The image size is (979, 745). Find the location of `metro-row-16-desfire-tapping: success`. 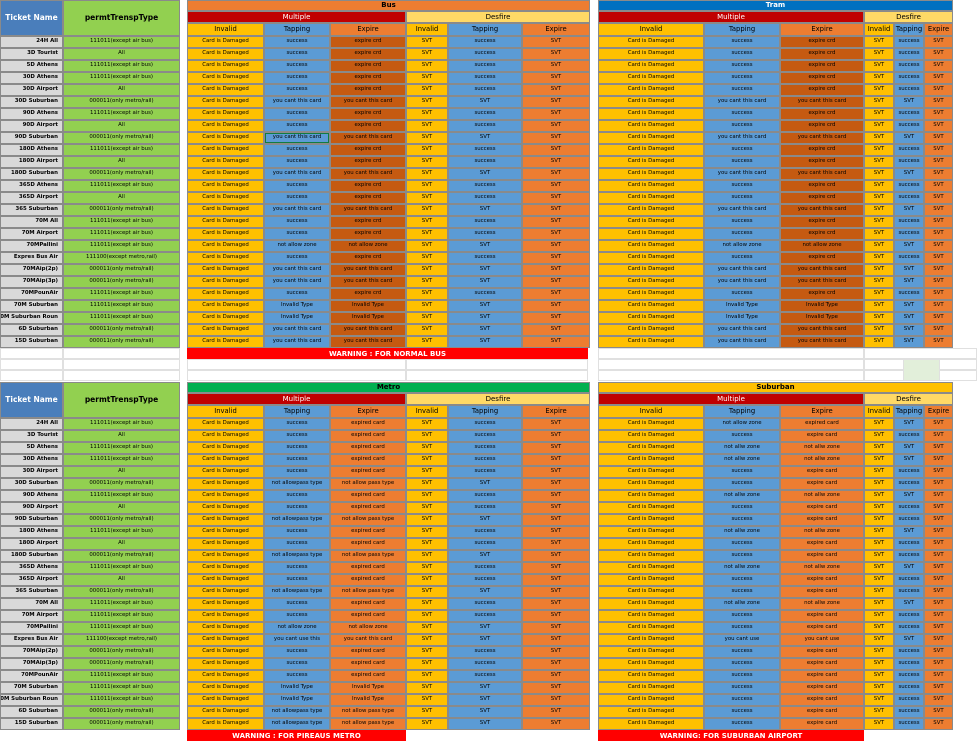

metro-row-16-desfire-tapping: success is located at coordinates (485, 616).